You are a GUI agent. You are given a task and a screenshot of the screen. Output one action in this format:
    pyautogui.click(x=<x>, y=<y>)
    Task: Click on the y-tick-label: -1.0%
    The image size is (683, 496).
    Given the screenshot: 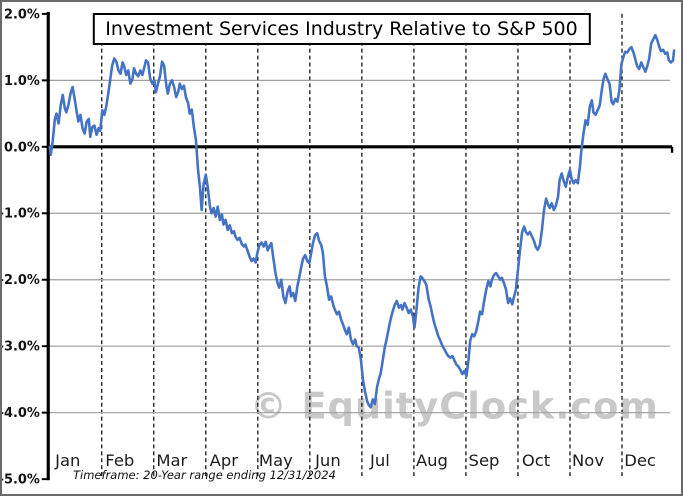 What is the action you would take?
    pyautogui.click(x=21, y=214)
    